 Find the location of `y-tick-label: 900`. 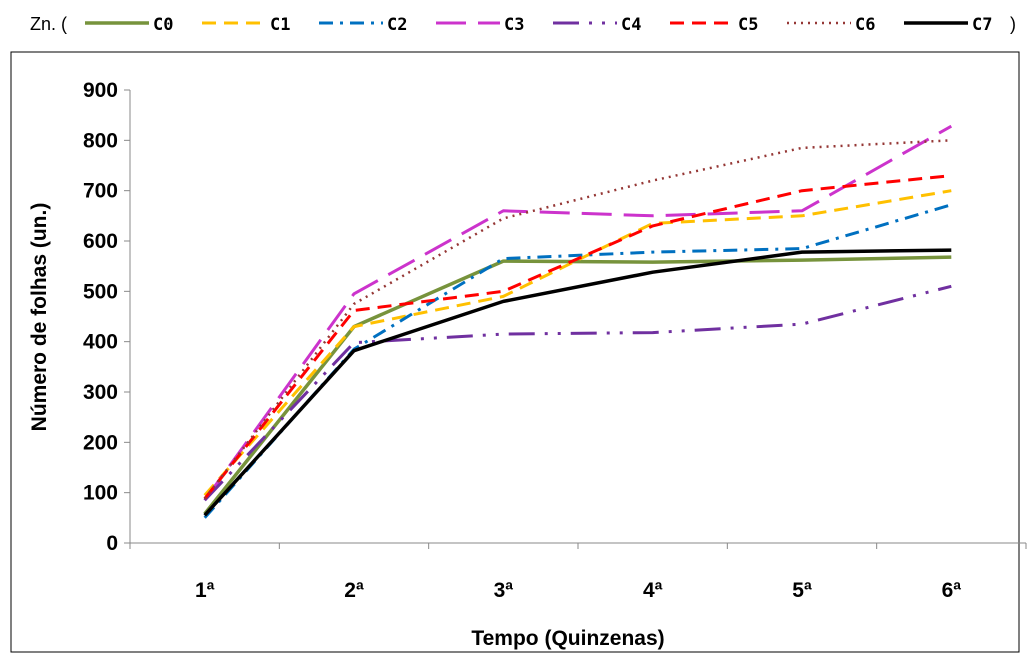

y-tick-label: 900 is located at coordinates (100, 90).